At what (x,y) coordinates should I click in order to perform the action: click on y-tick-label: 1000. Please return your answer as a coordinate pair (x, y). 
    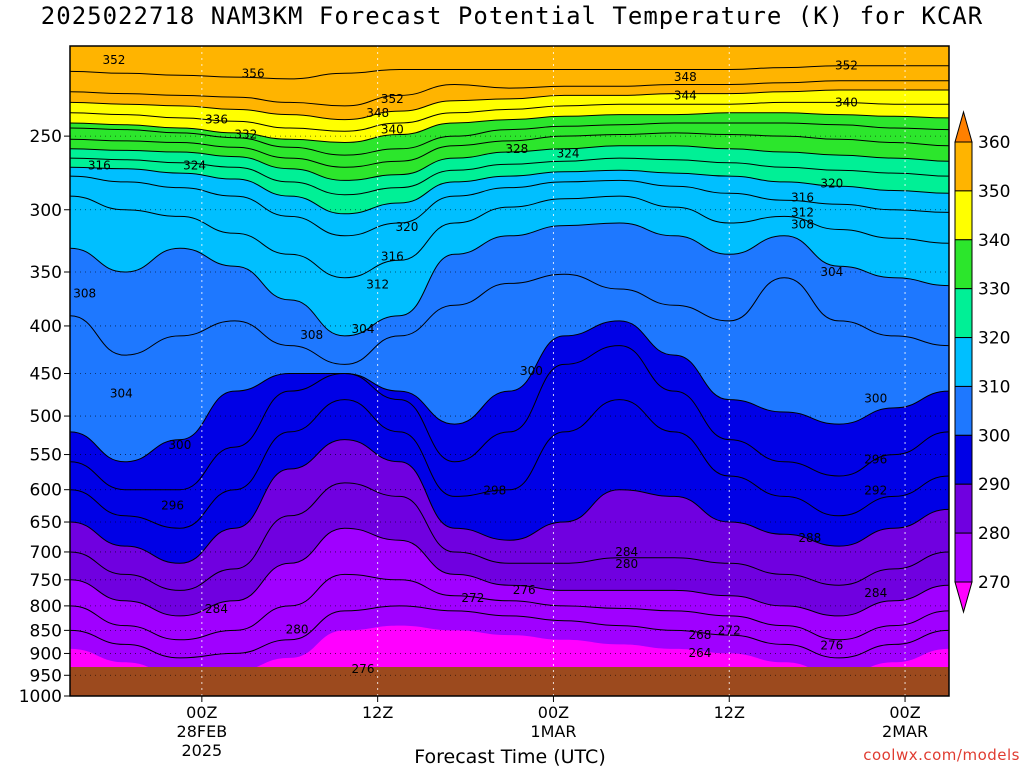
    Looking at the image, I should click on (40, 697).